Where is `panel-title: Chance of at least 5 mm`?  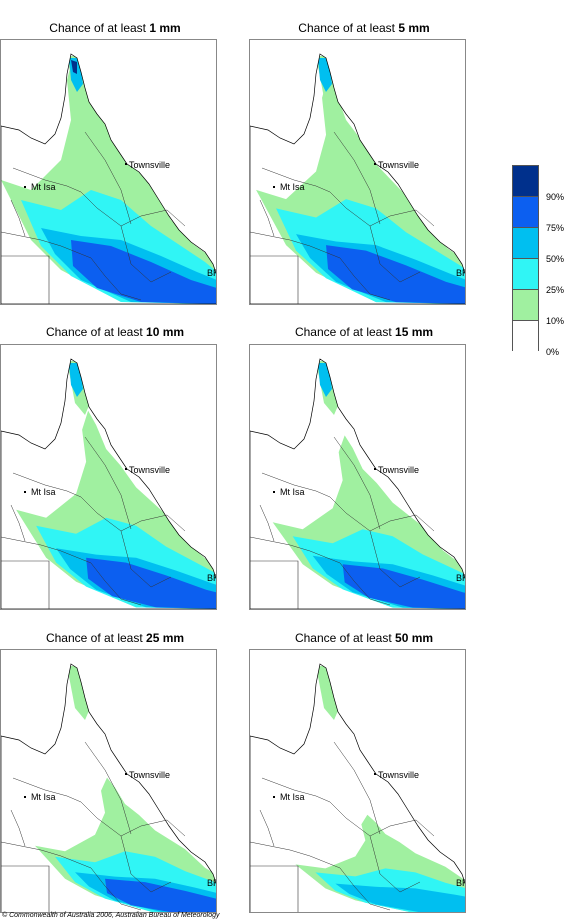
panel-title: Chance of at least 5 mm is located at coordinates (364, 28).